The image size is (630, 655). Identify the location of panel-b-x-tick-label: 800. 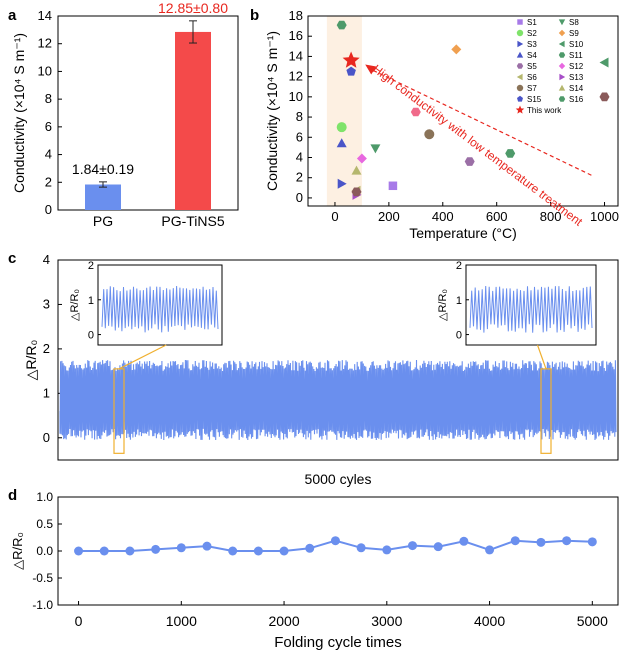
(551, 216).